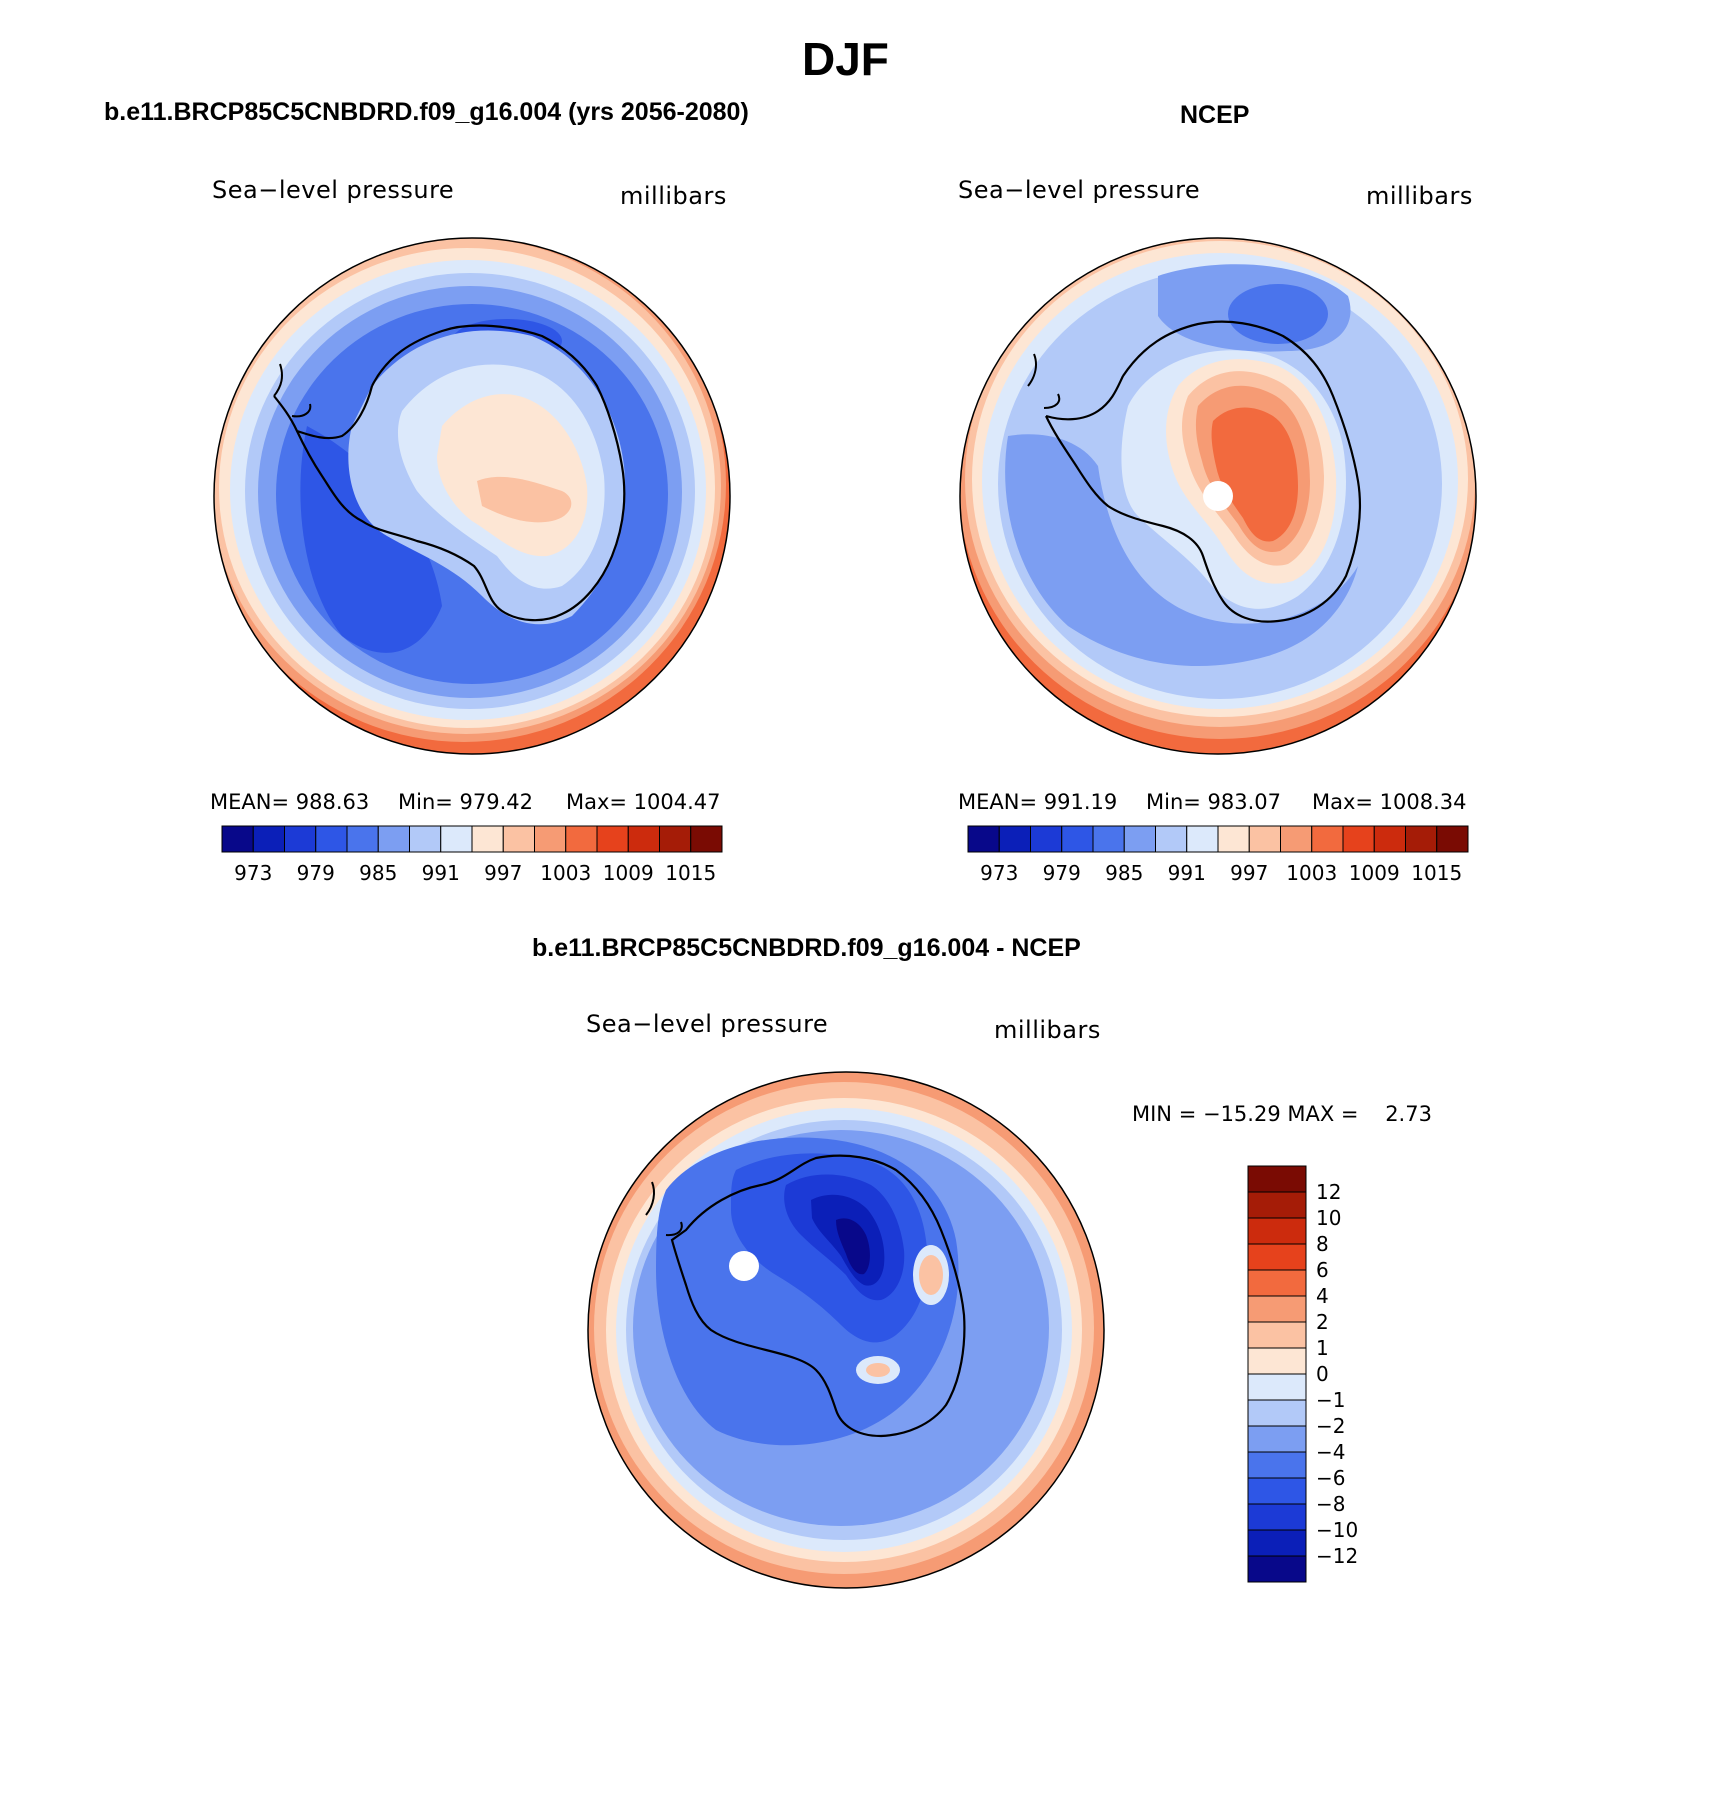 This screenshot has width=1710, height=1806. What do you see at coordinates (1187, 873) in the screenshot?
I see `colorbar-tick-label: 991` at bounding box center [1187, 873].